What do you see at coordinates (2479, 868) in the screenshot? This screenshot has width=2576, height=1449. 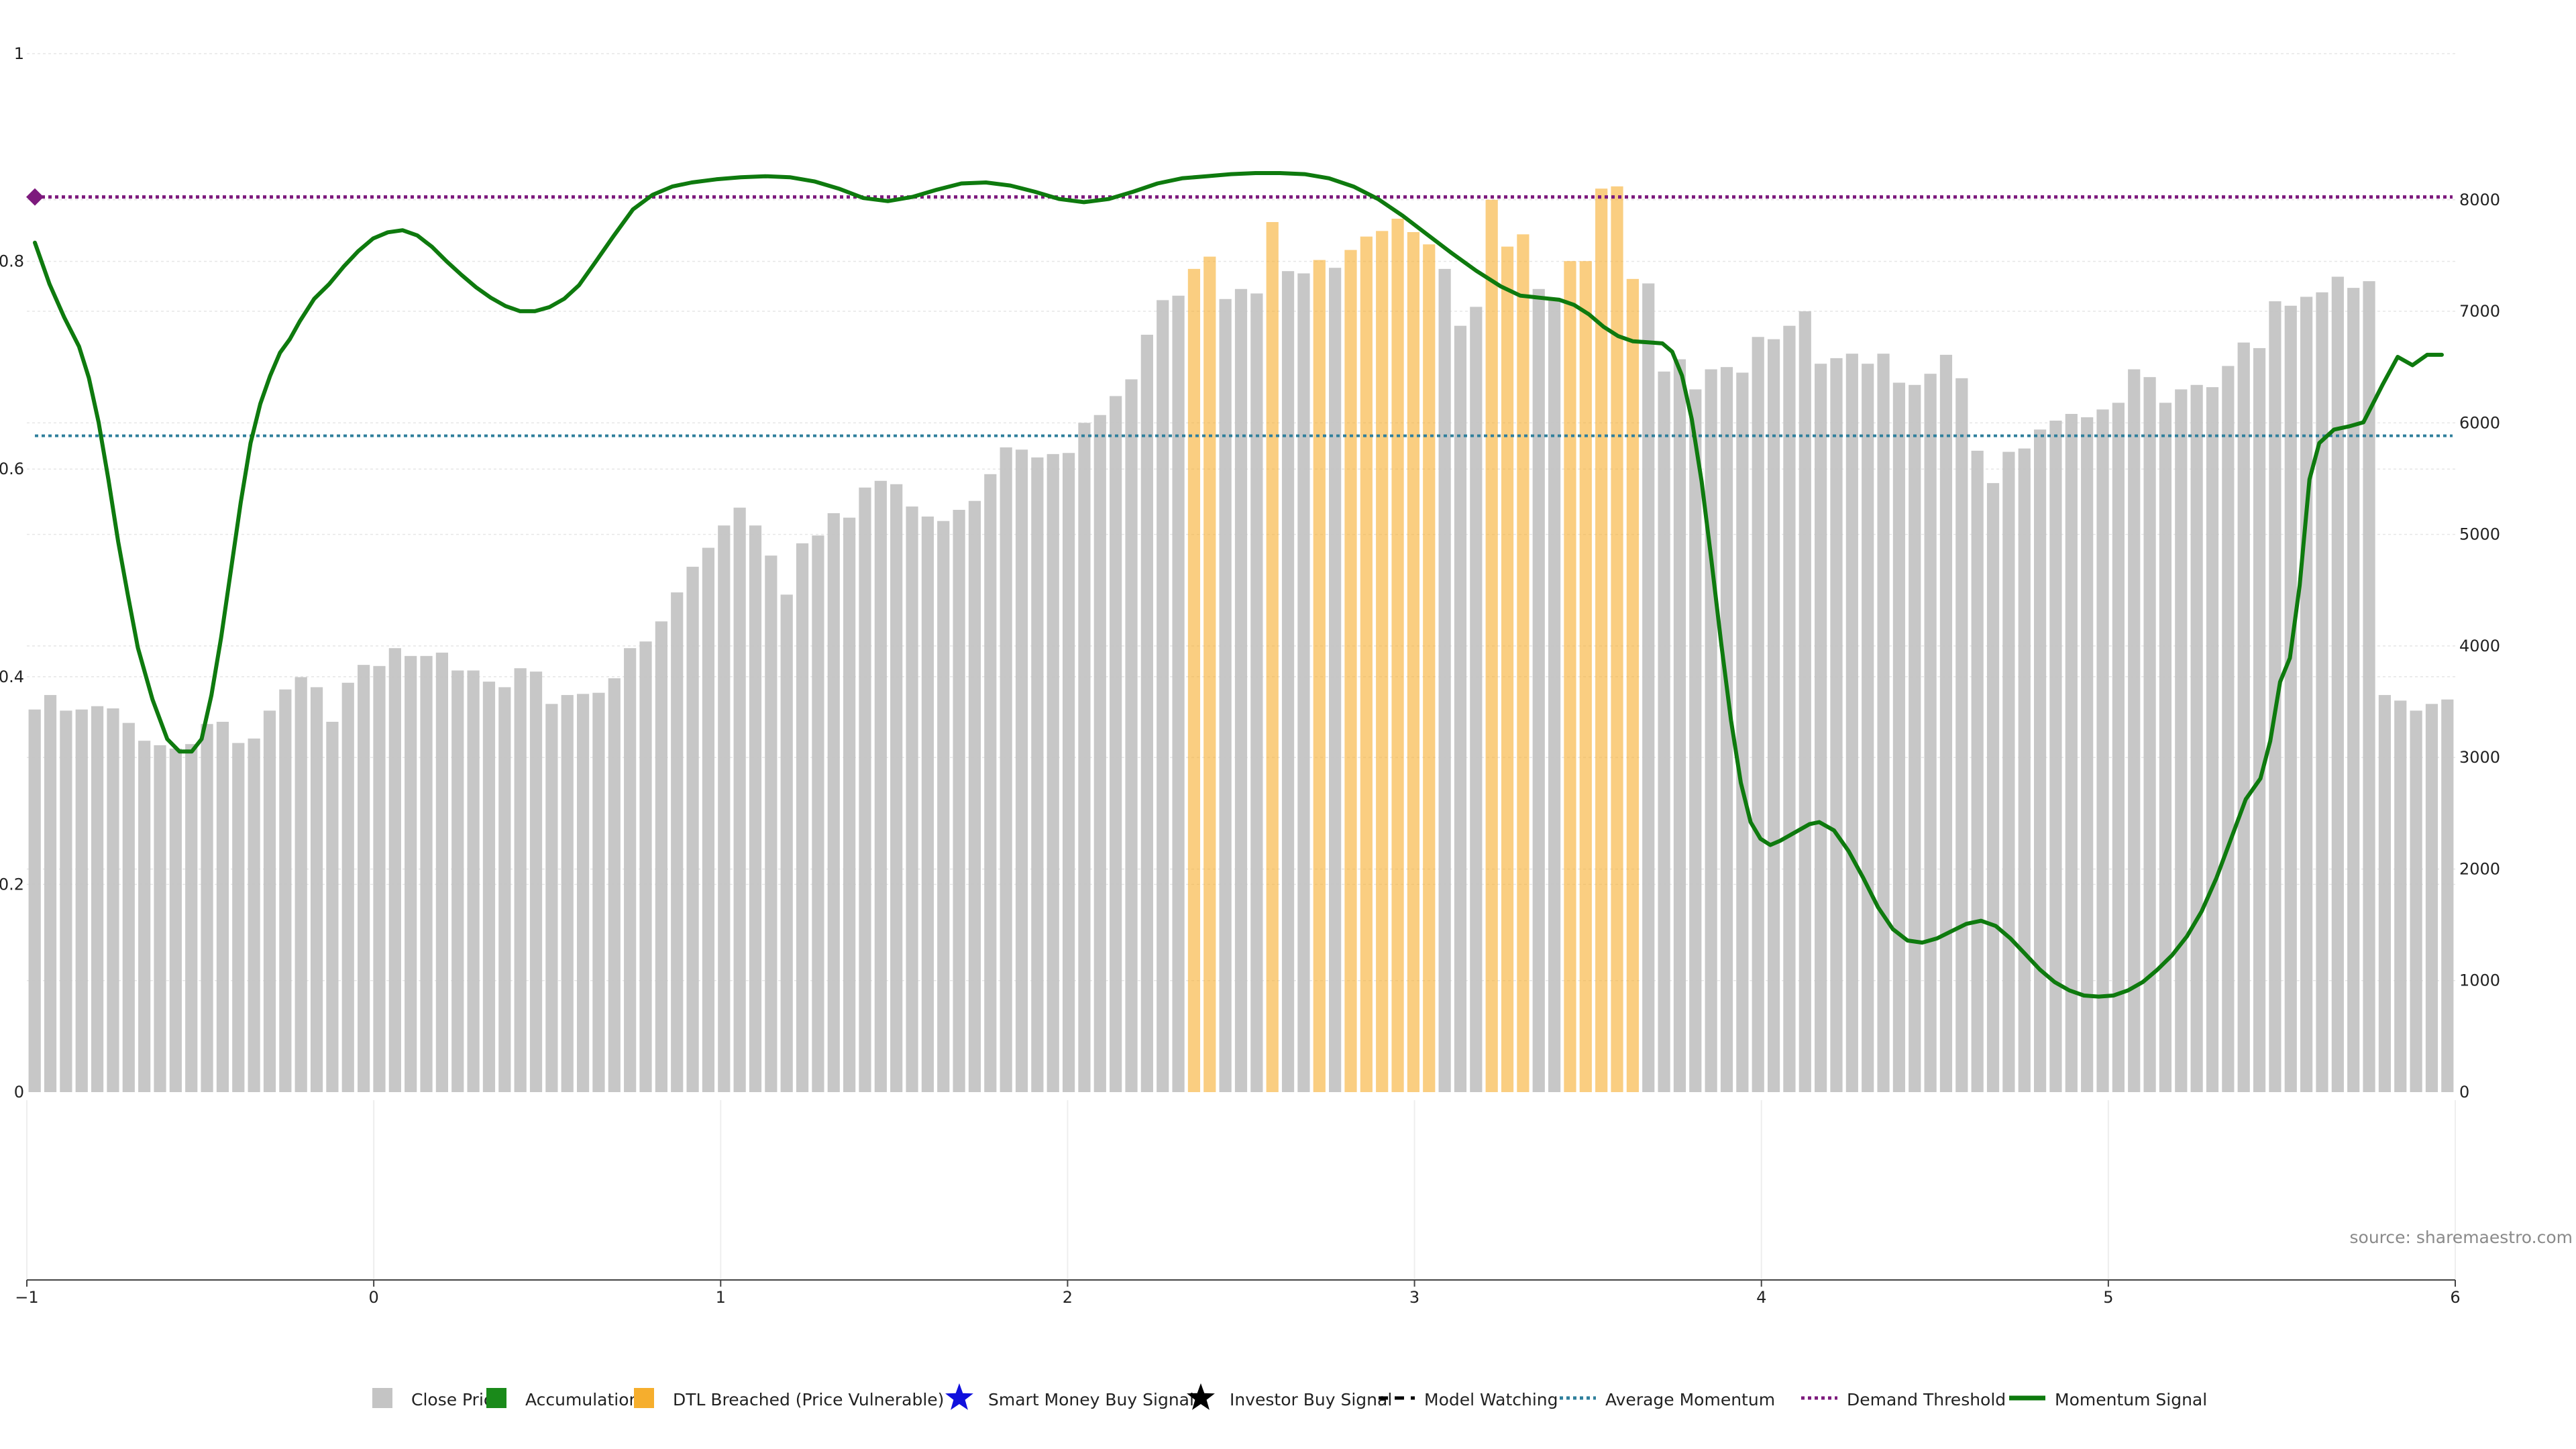 I see `y-right-tick-label: 2000` at bounding box center [2479, 868].